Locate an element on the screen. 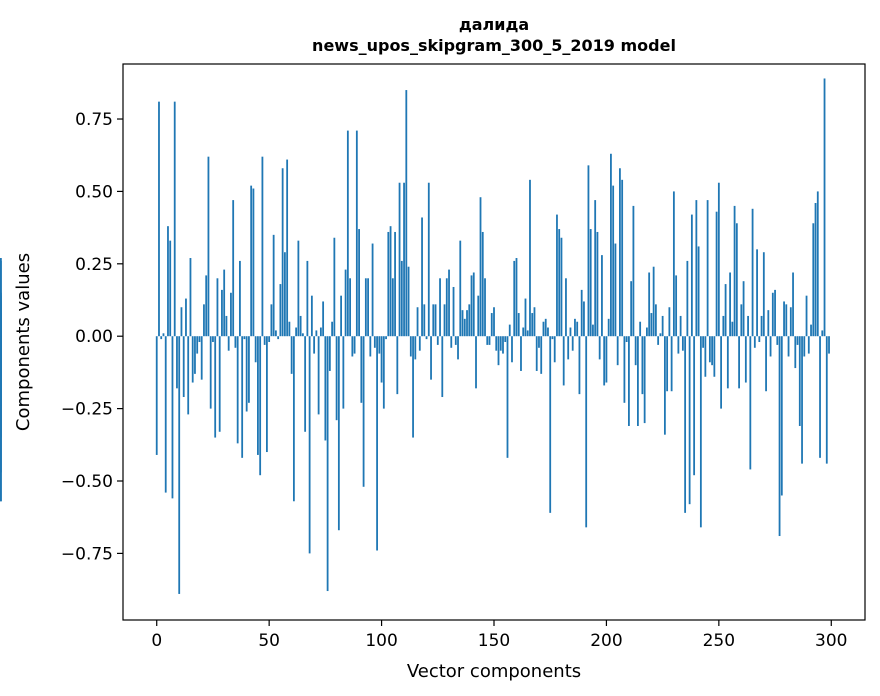 Image resolution: width=880 pixels, height=696 pixels. chart-title: далида is located at coordinates (494, 24).